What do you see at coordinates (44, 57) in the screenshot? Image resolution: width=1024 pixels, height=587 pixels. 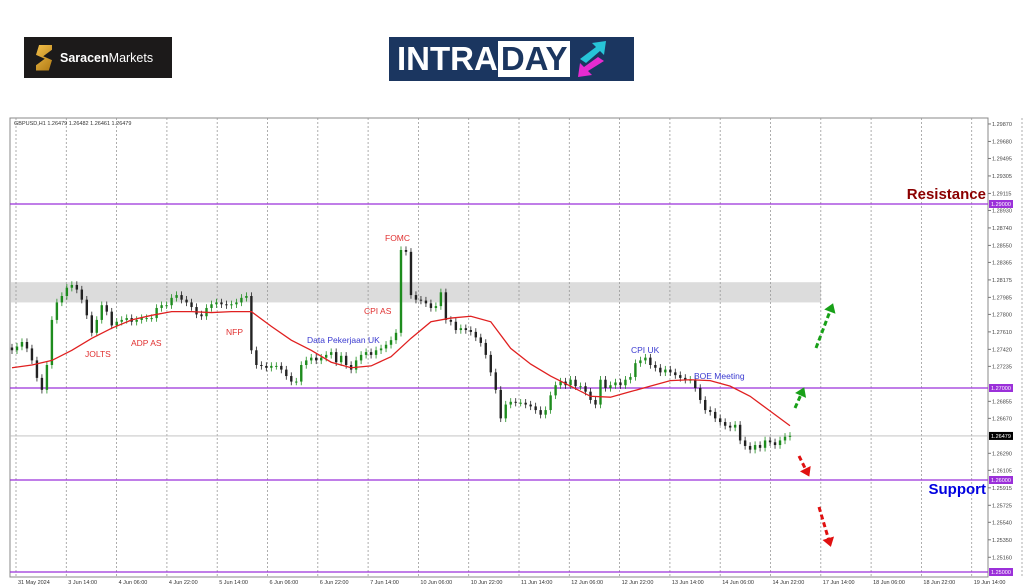 I see `saracen-s-icon` at bounding box center [44, 57].